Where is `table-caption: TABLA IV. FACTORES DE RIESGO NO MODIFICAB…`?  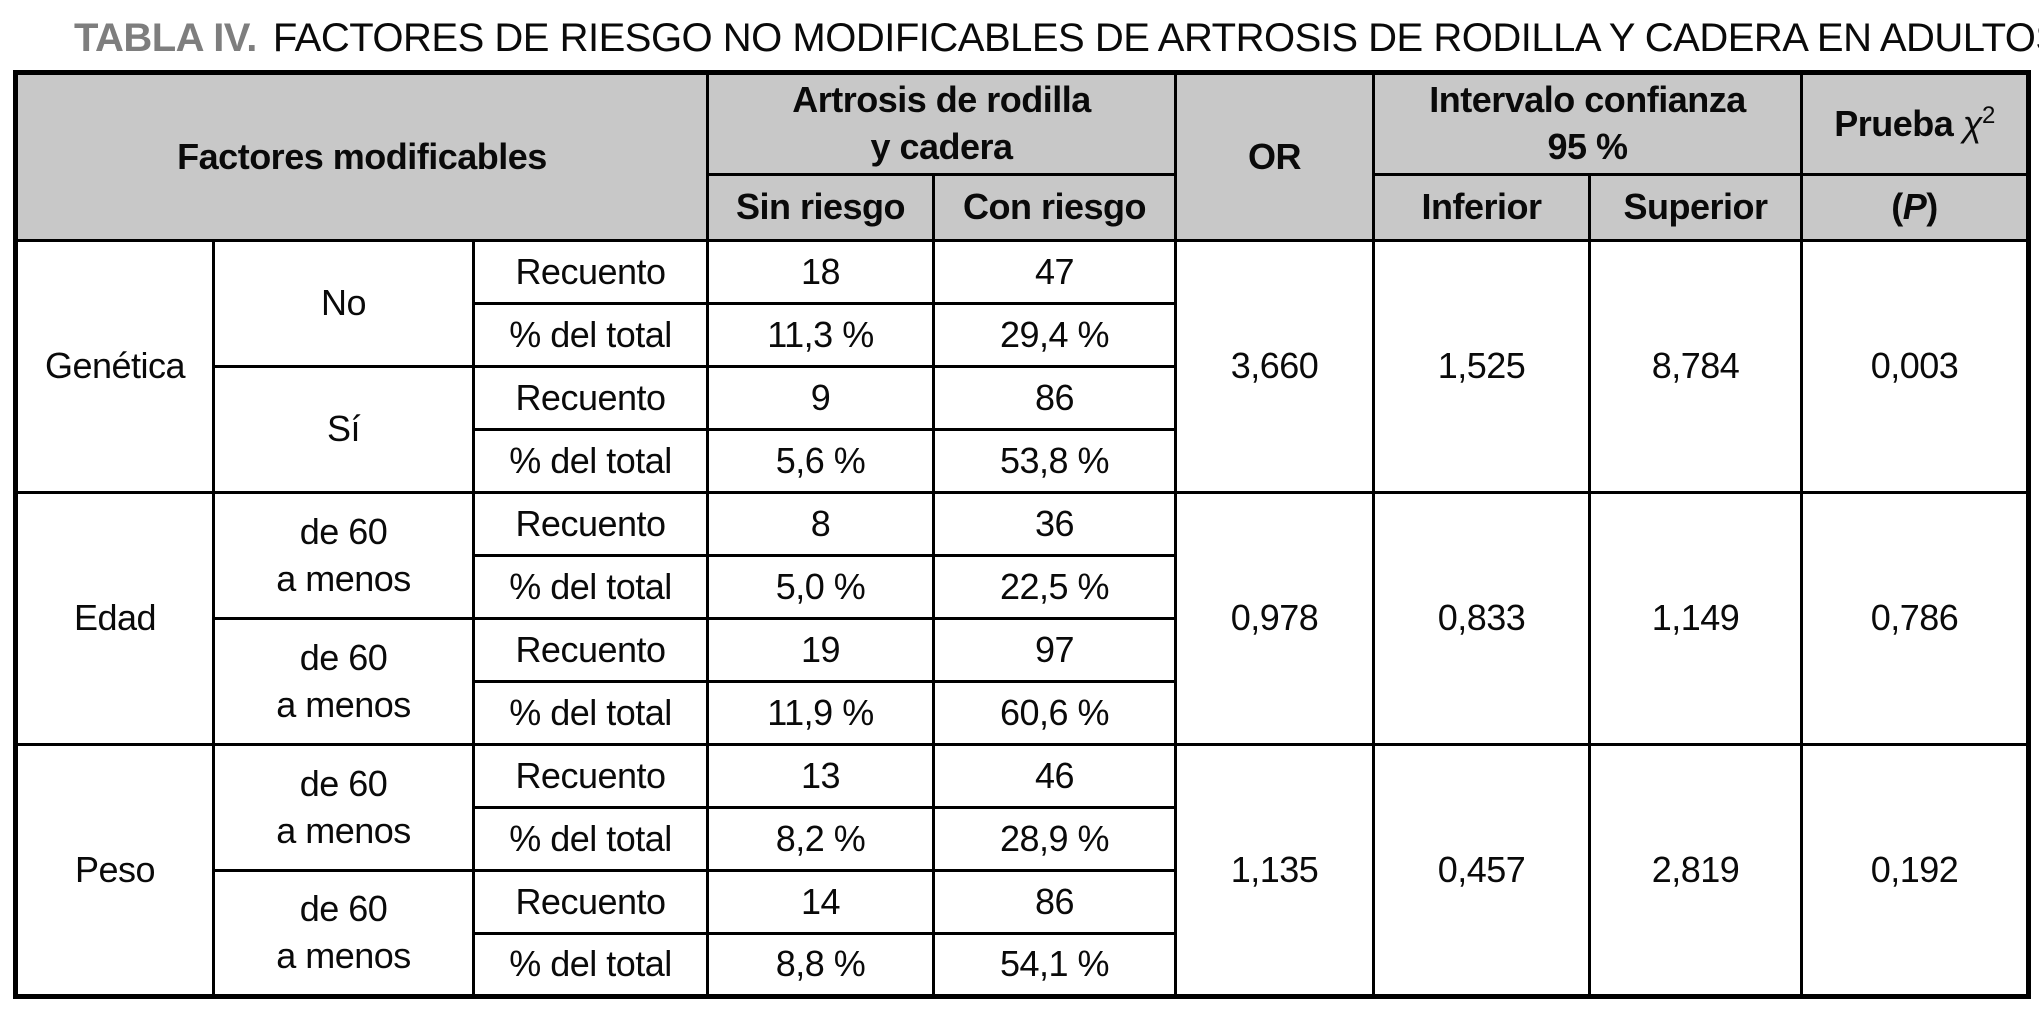
table-caption: TABLA IV. FACTORES DE RIESGO NO MODIFICAB… is located at coordinates (1019, 30).